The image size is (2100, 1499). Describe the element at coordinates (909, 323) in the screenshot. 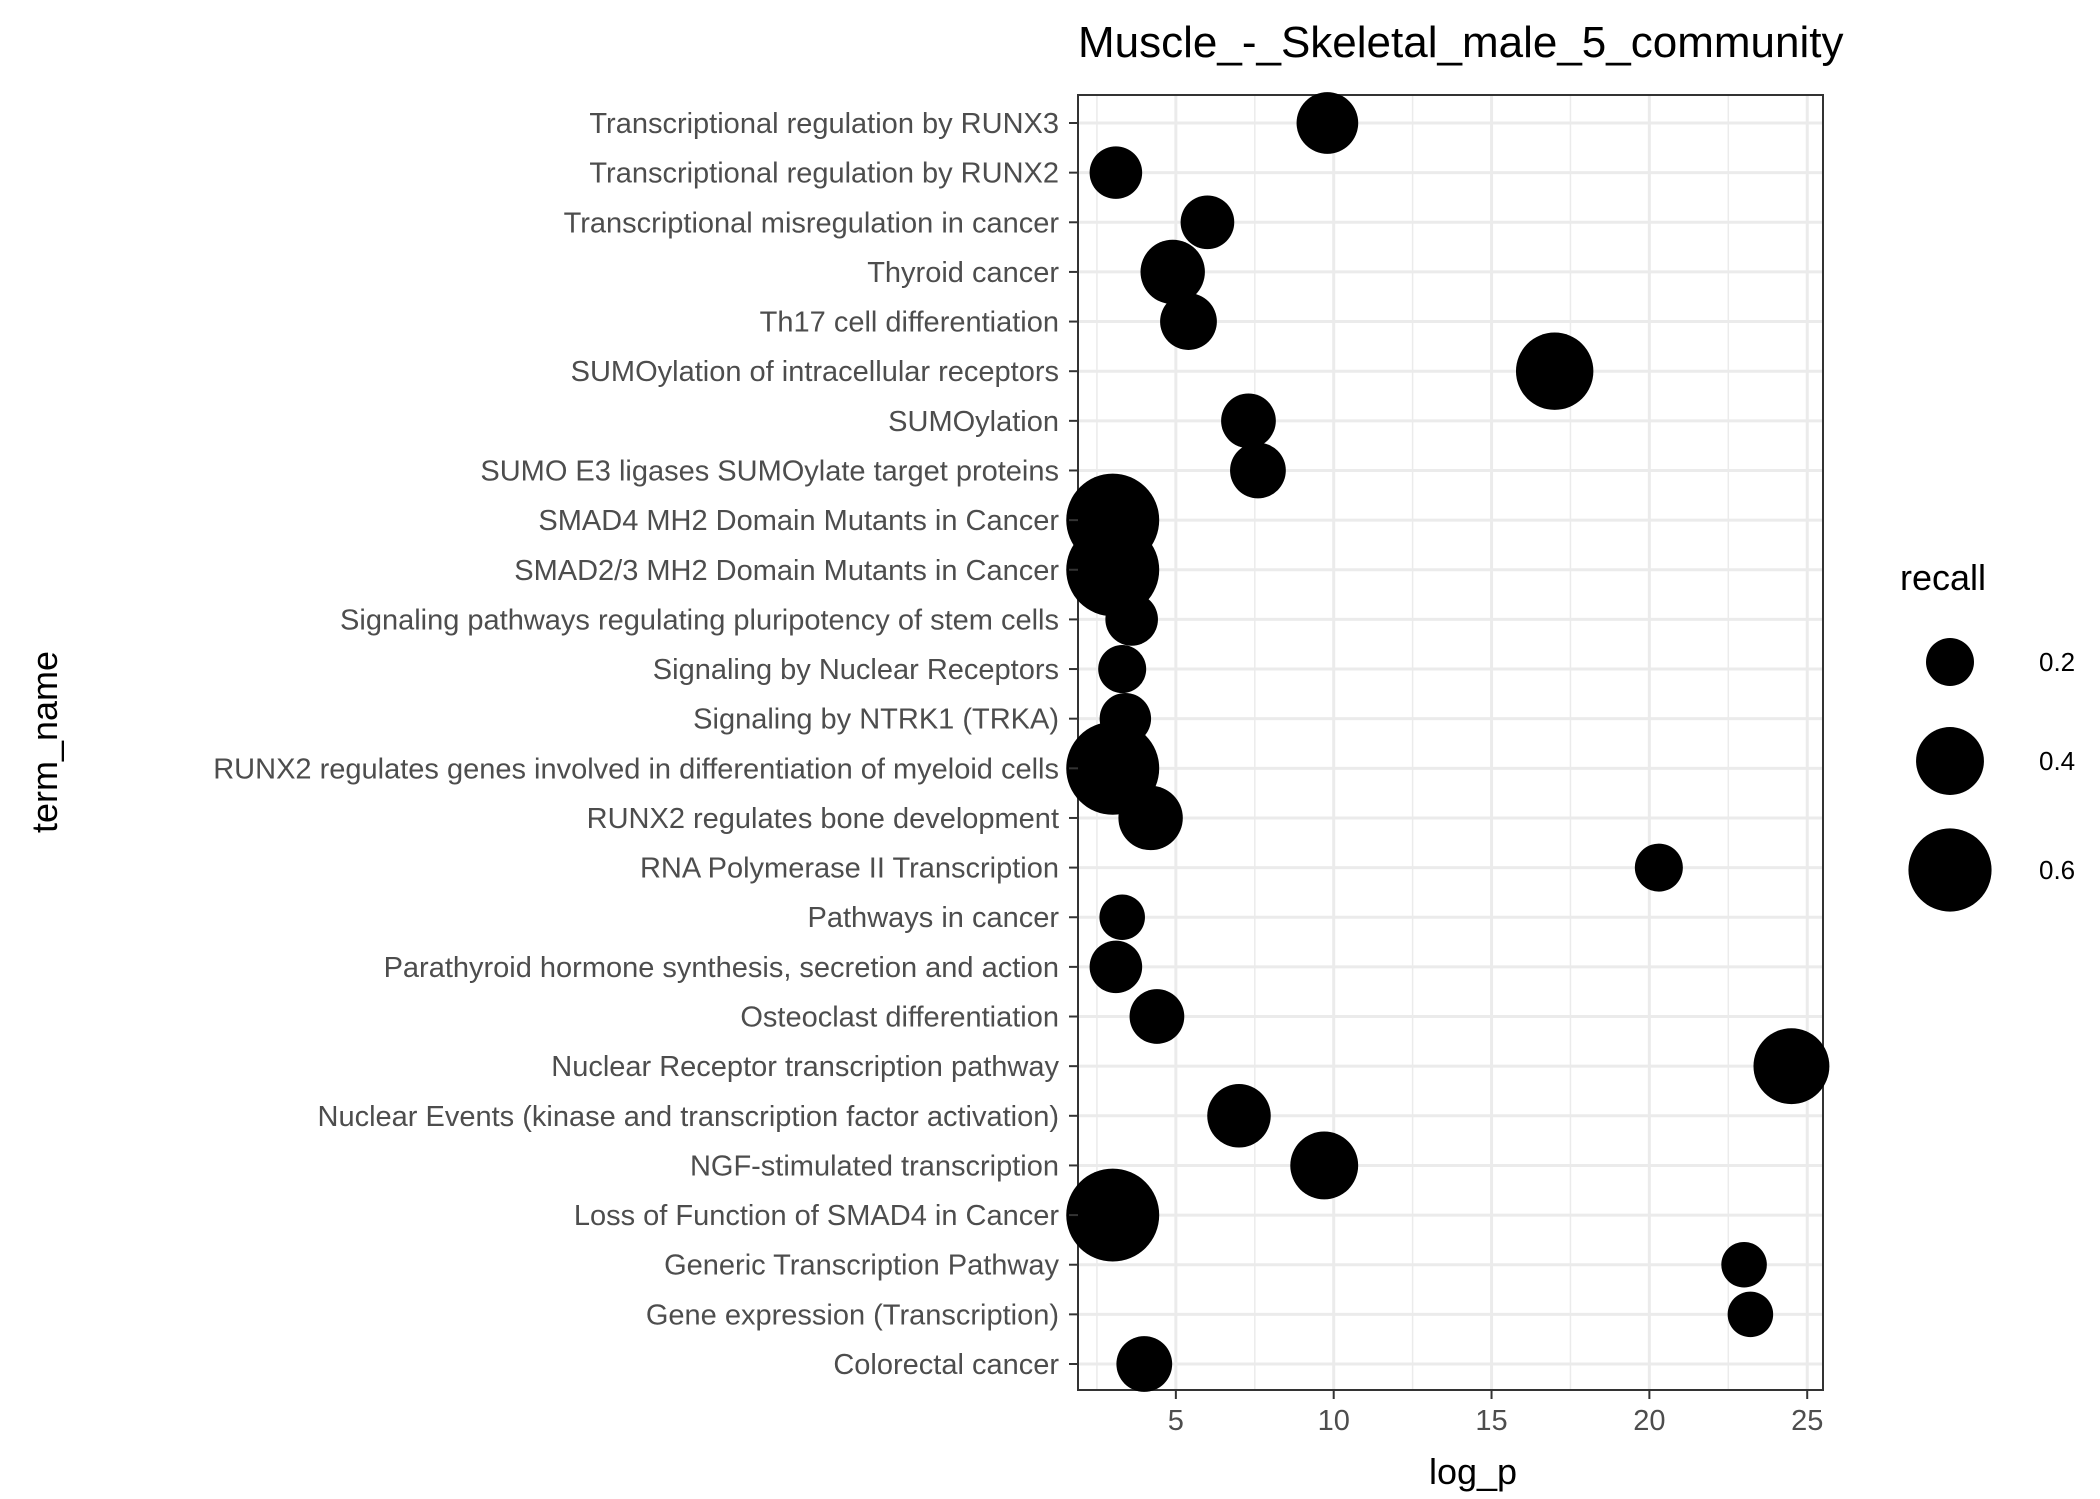

I see `y-tick-label: Th17 cell differentiation` at that location.